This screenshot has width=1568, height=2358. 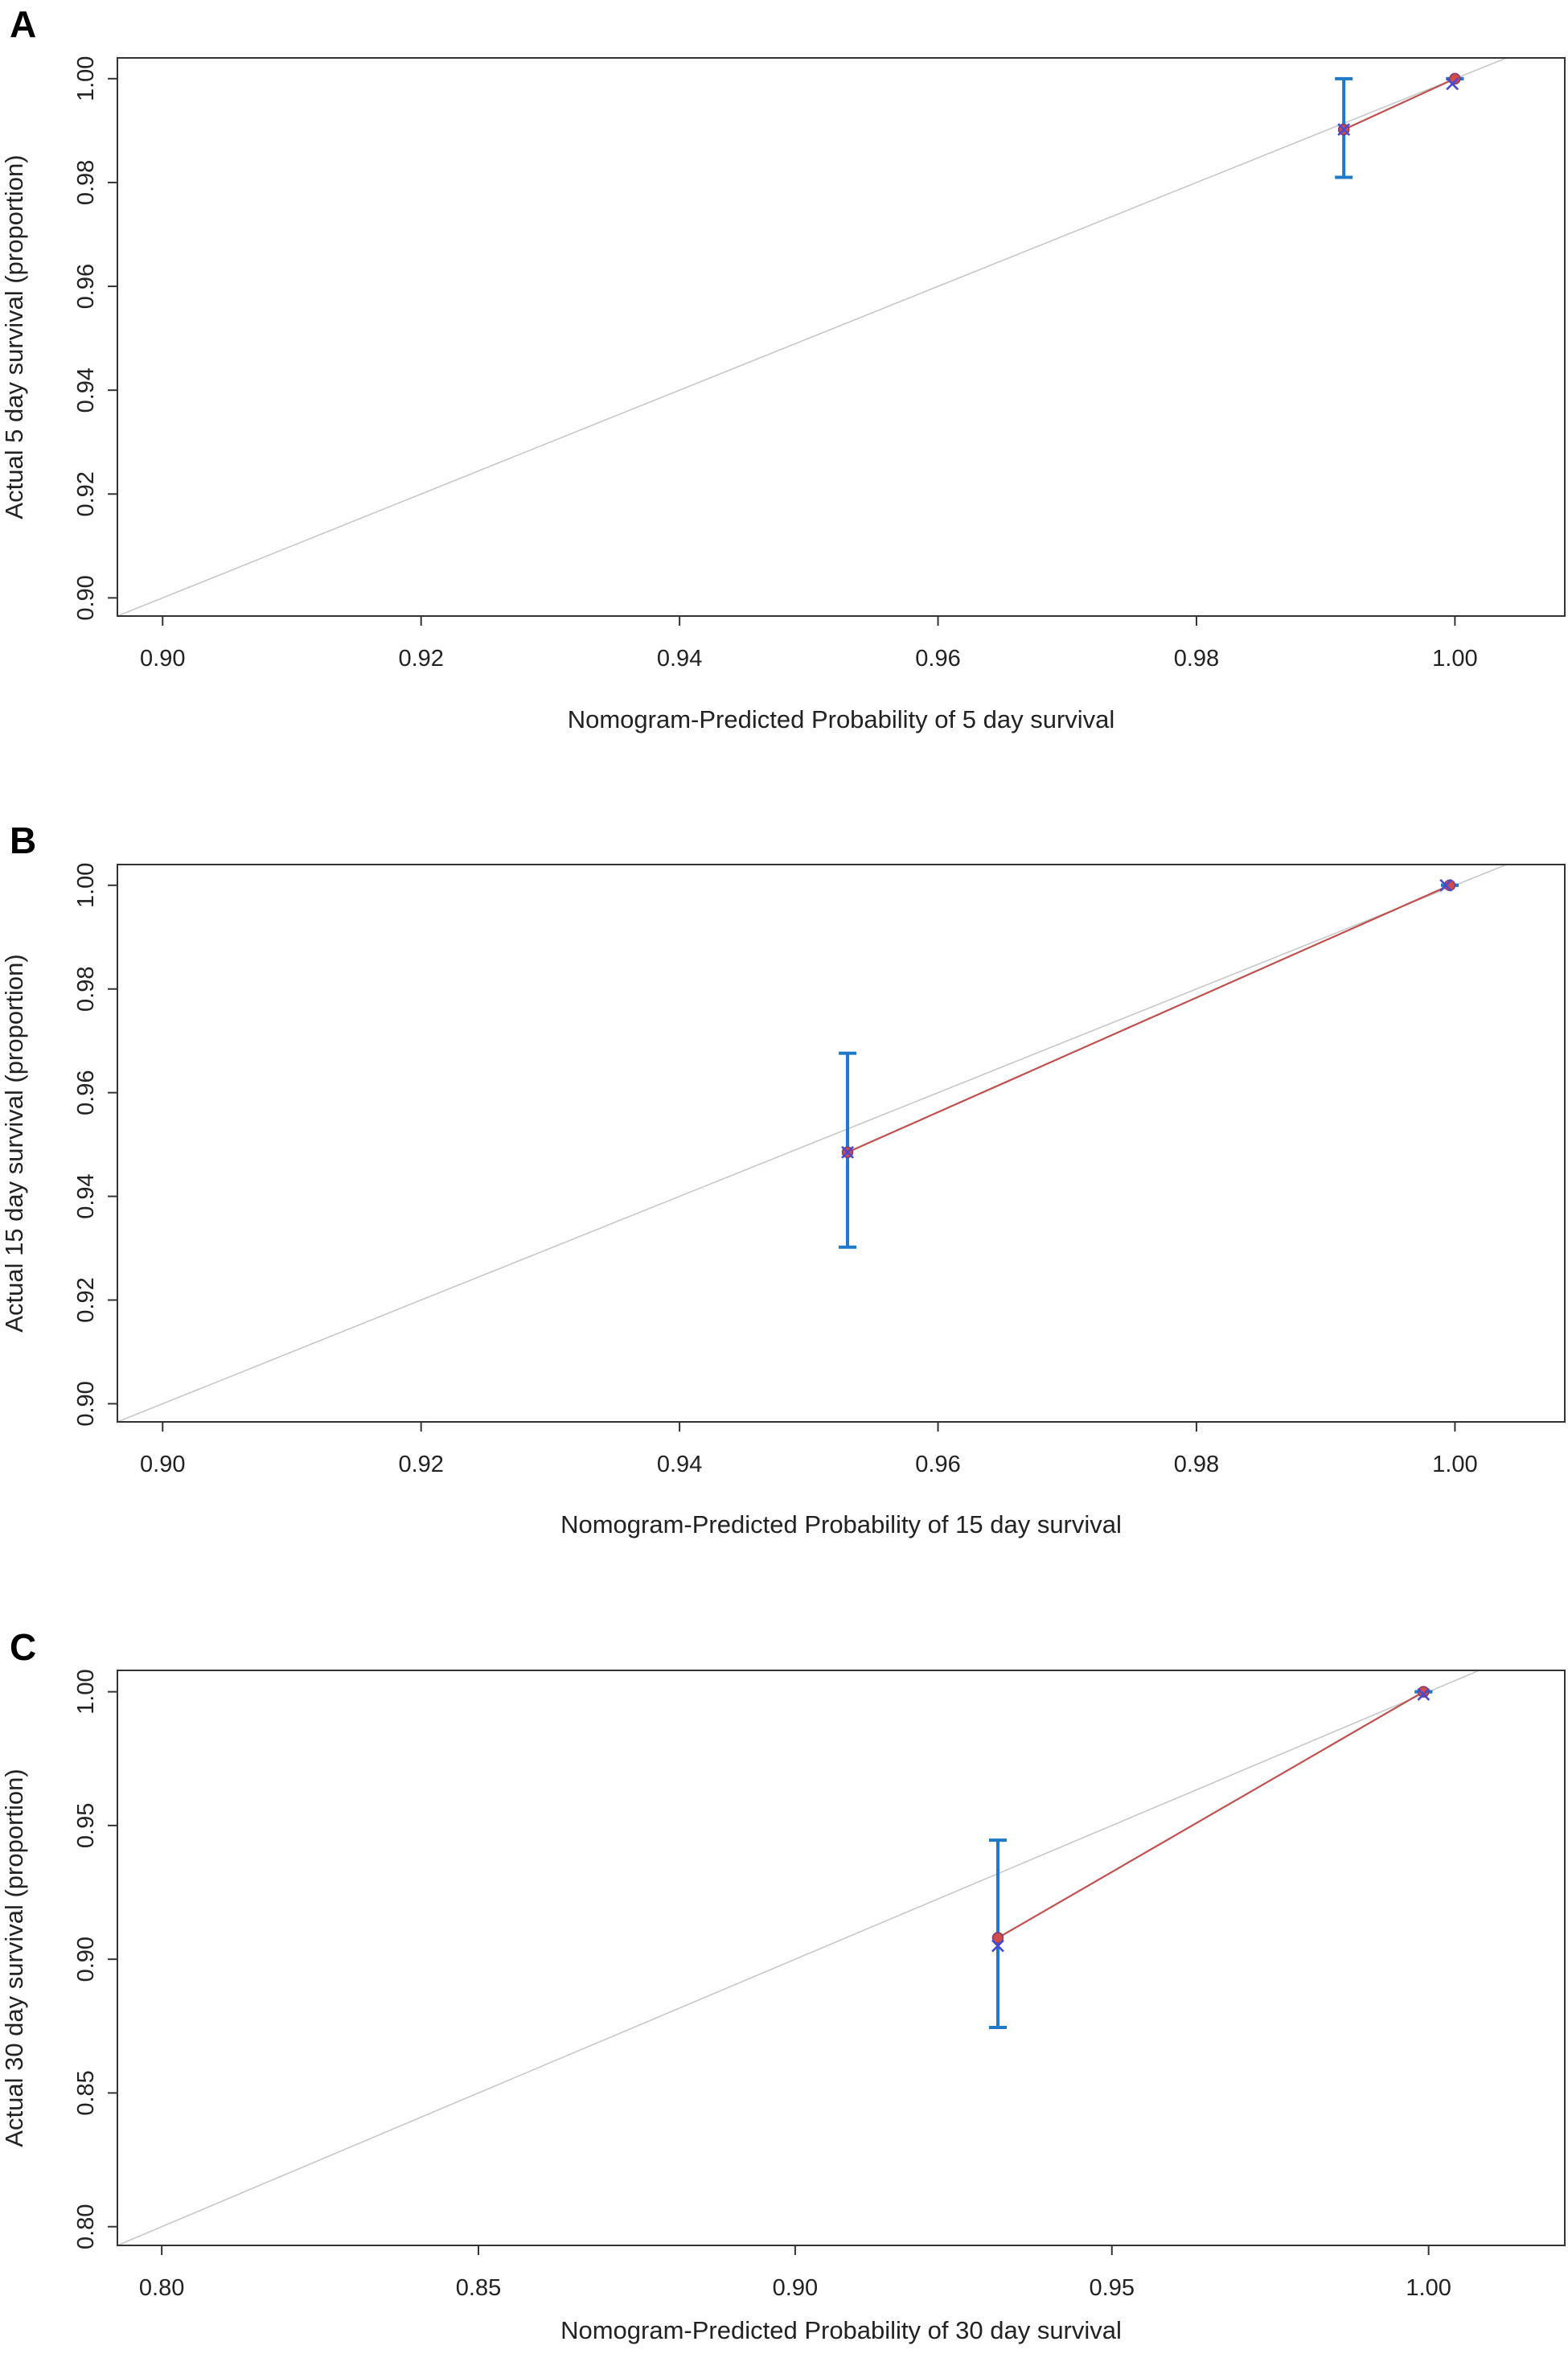 What do you see at coordinates (14, 1957) in the screenshot?
I see `y-axis-title: Actual 30 day survival (proportion)` at bounding box center [14, 1957].